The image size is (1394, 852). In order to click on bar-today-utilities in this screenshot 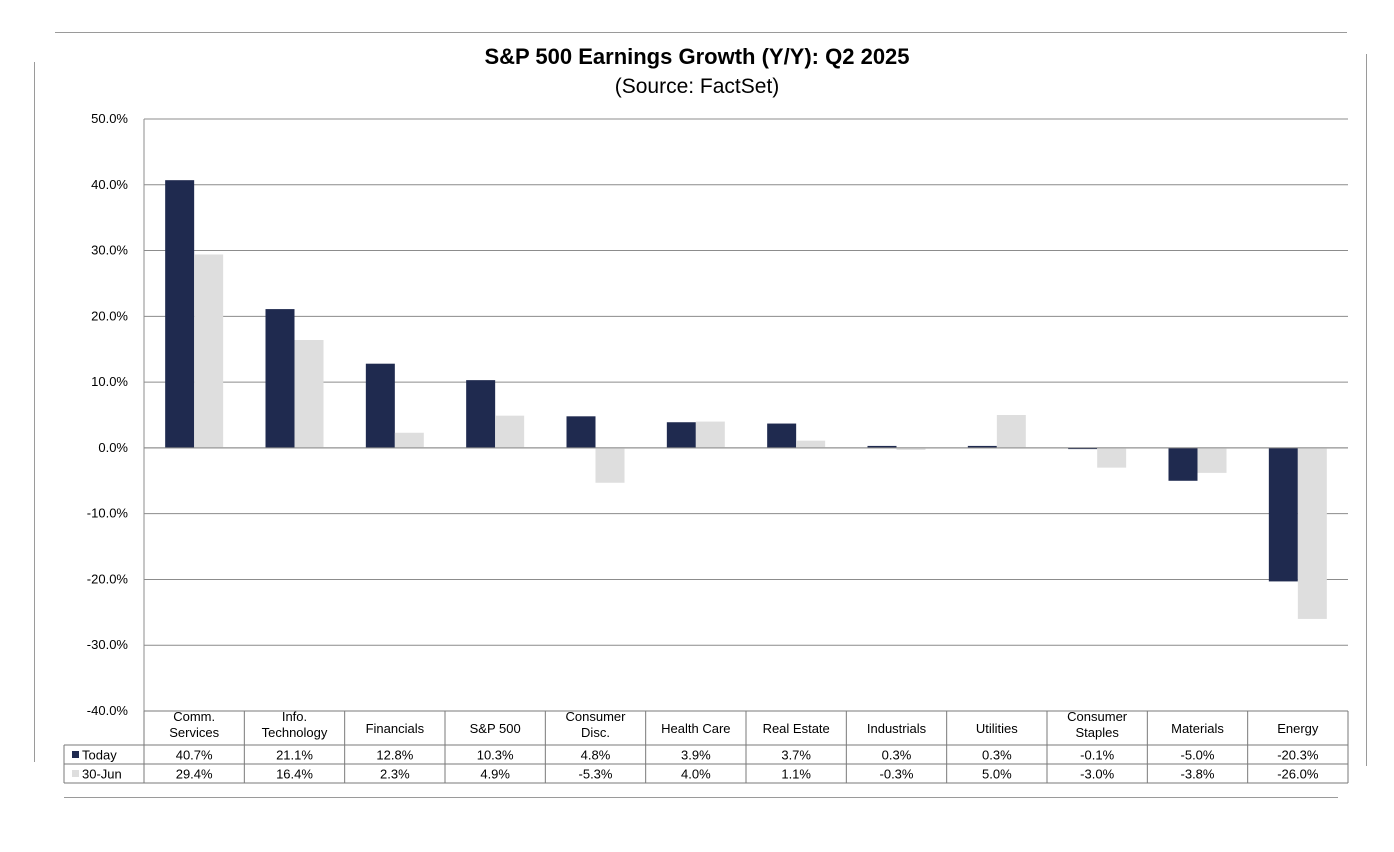, I will do `click(982, 446)`.